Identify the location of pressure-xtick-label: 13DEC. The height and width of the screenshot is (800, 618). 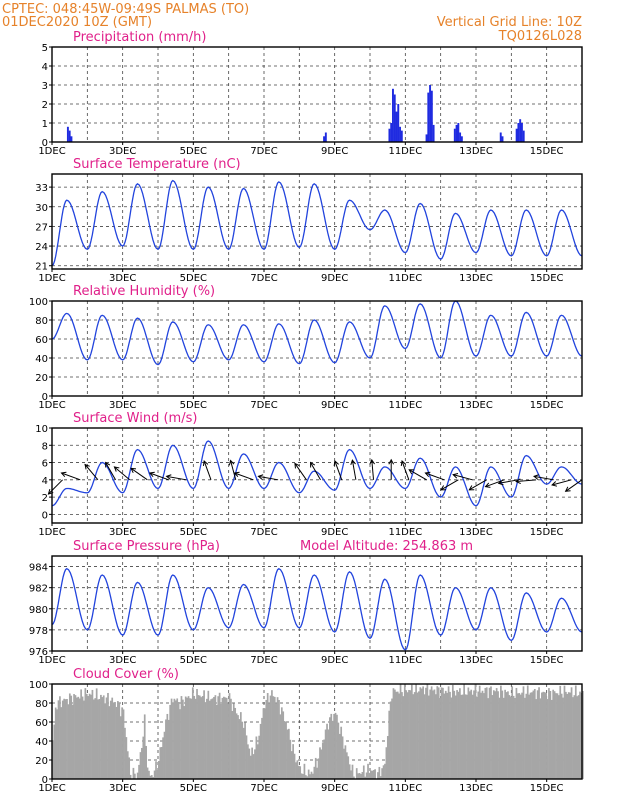
(476, 660).